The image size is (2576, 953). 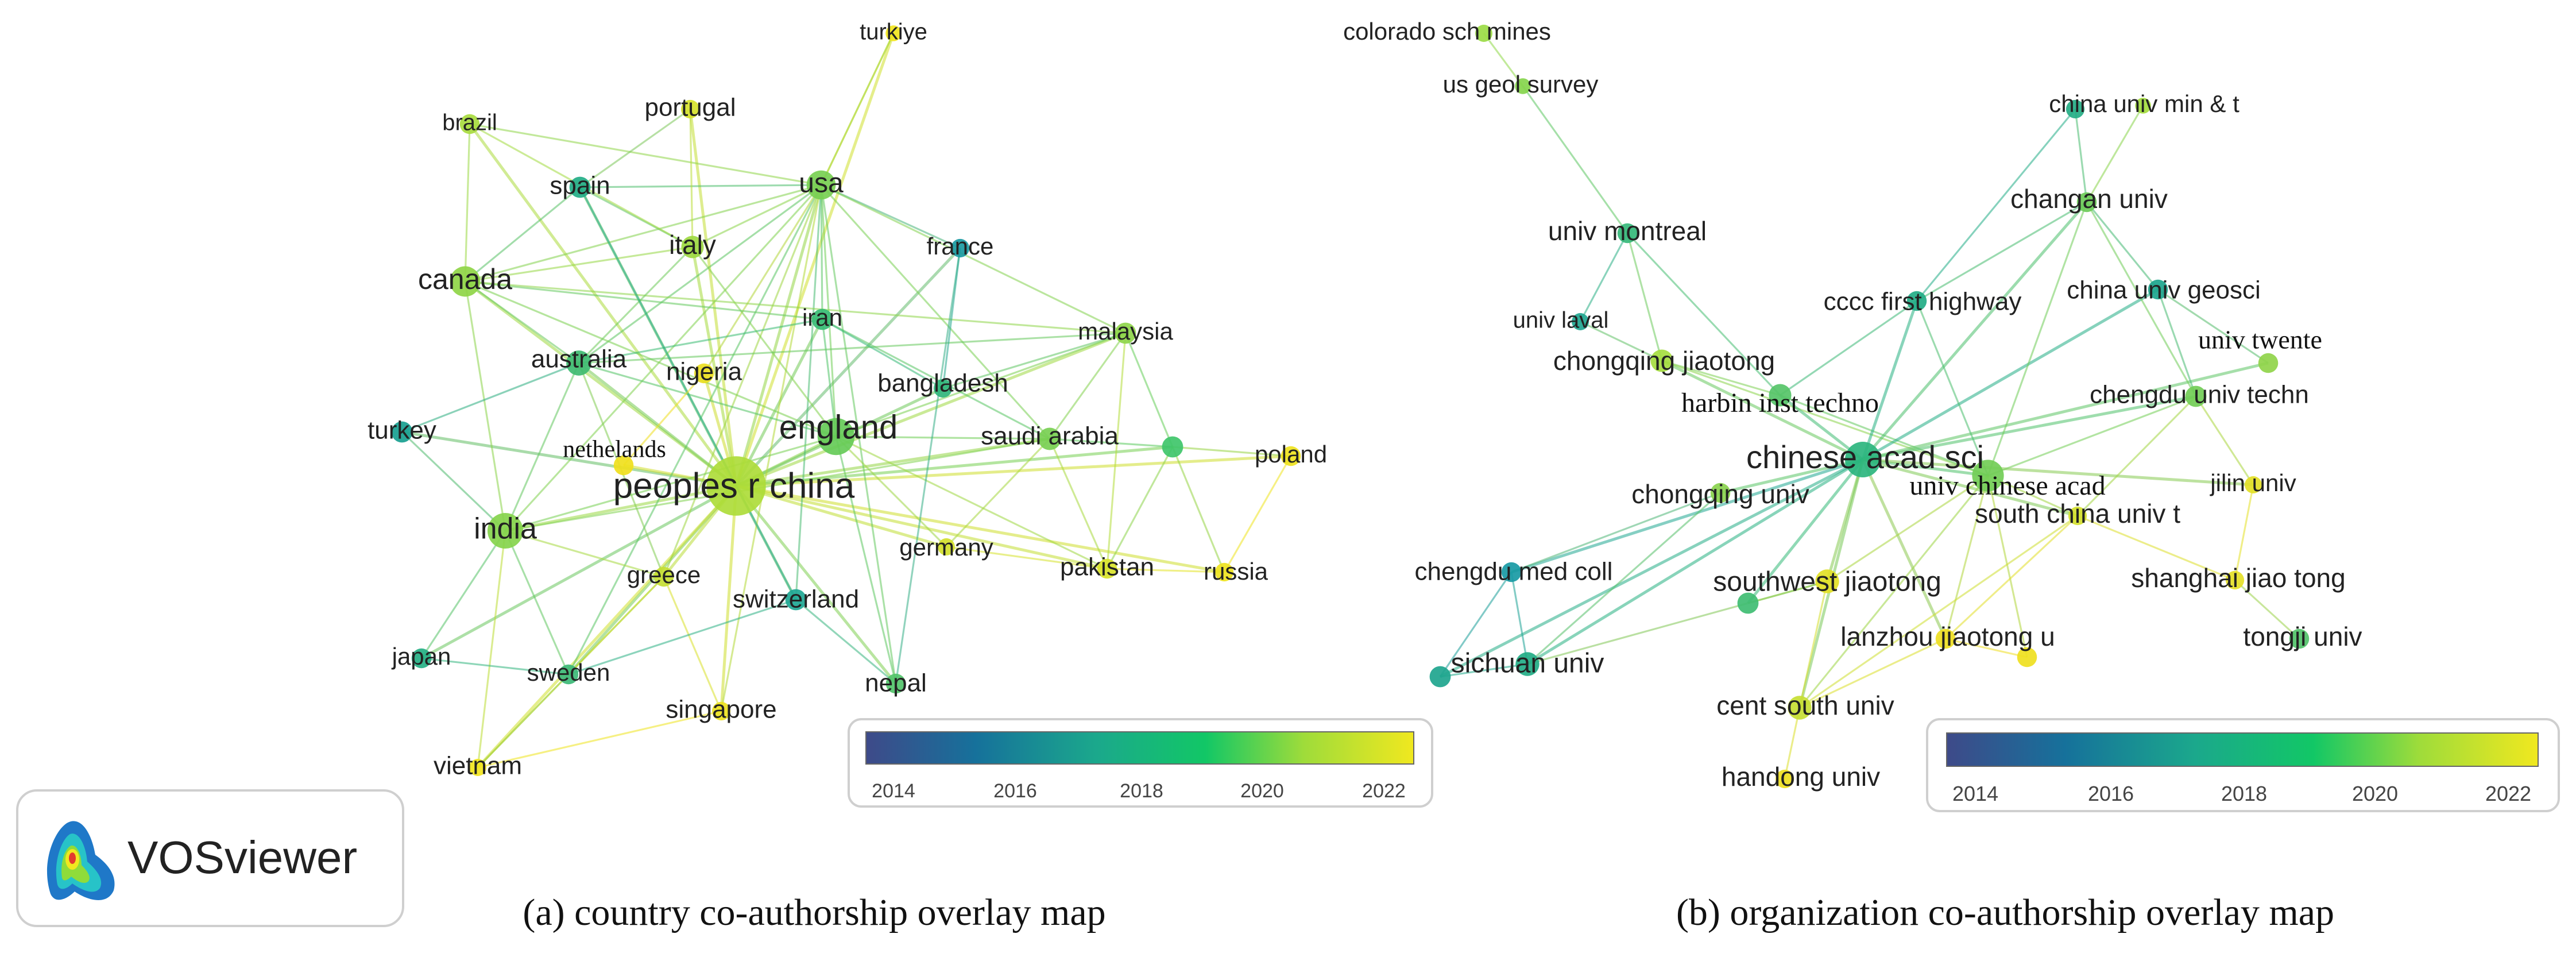 I want to click on panel-b-node-sjtu, so click(x=2235, y=580).